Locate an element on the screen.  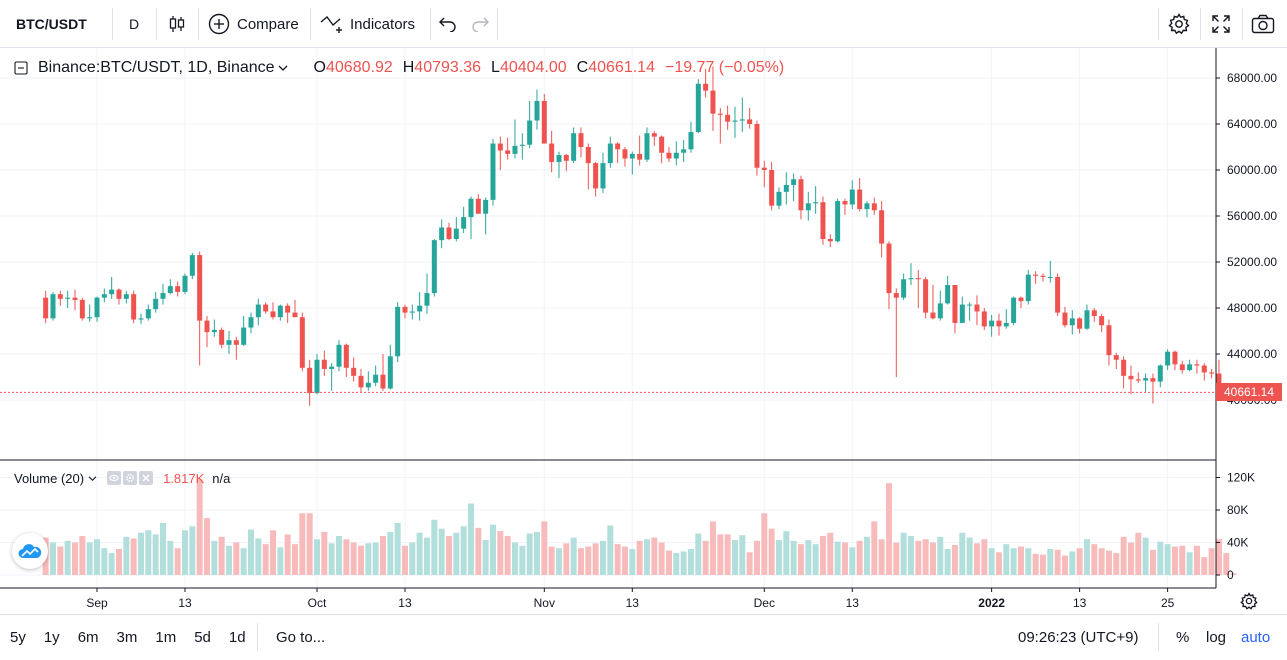
range-button-6m: 6m is located at coordinates (88, 637).